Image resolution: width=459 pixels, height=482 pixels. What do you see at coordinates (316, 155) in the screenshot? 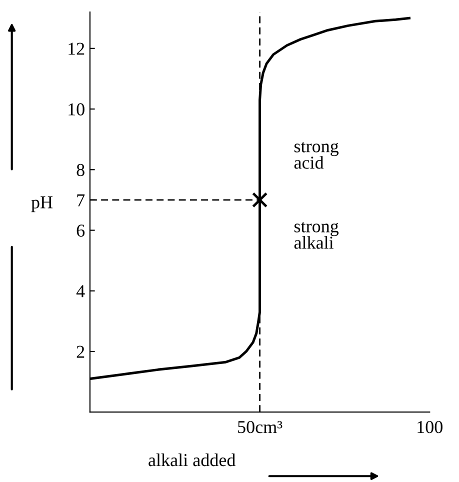
I see `annotation: strong acid` at bounding box center [316, 155].